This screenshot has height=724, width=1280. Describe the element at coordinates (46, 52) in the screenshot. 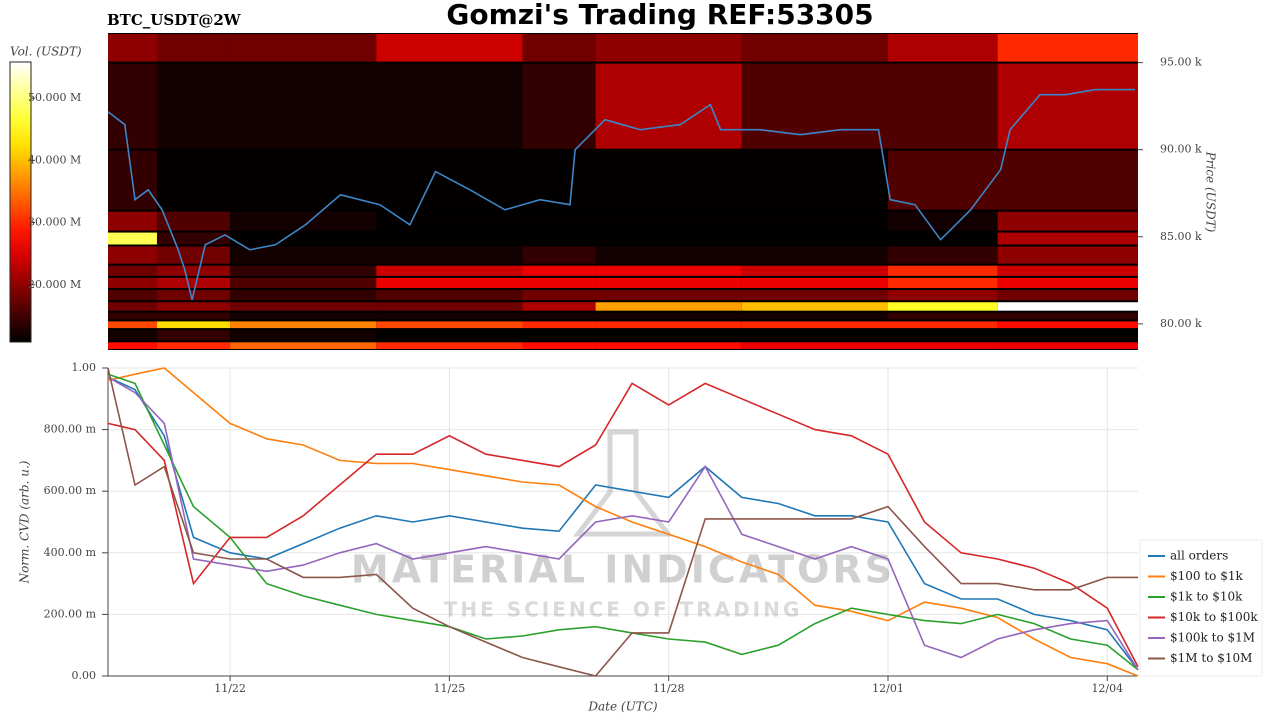

I see `colorbar-label: Vol. (USDT)` at that location.